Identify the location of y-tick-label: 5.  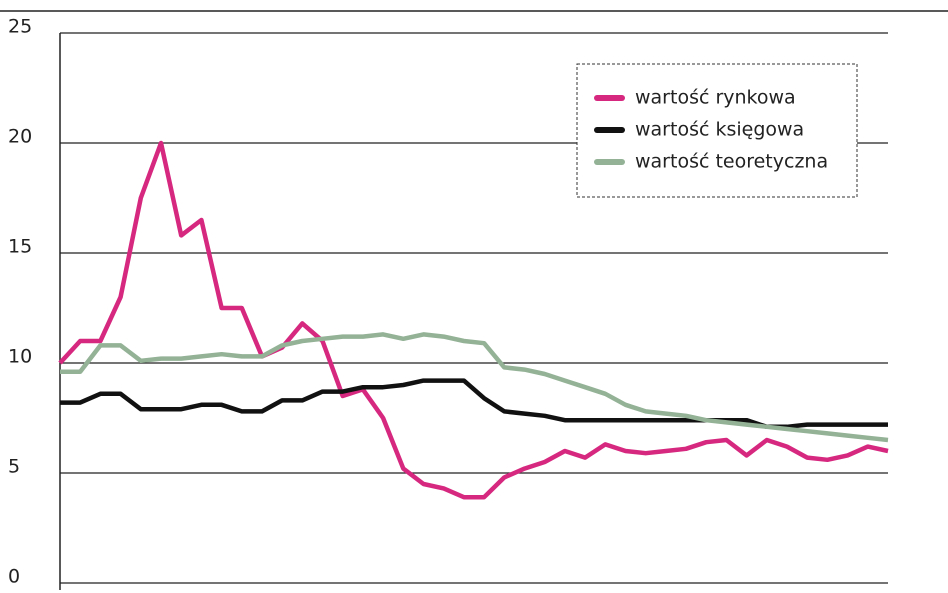
(14, 467).